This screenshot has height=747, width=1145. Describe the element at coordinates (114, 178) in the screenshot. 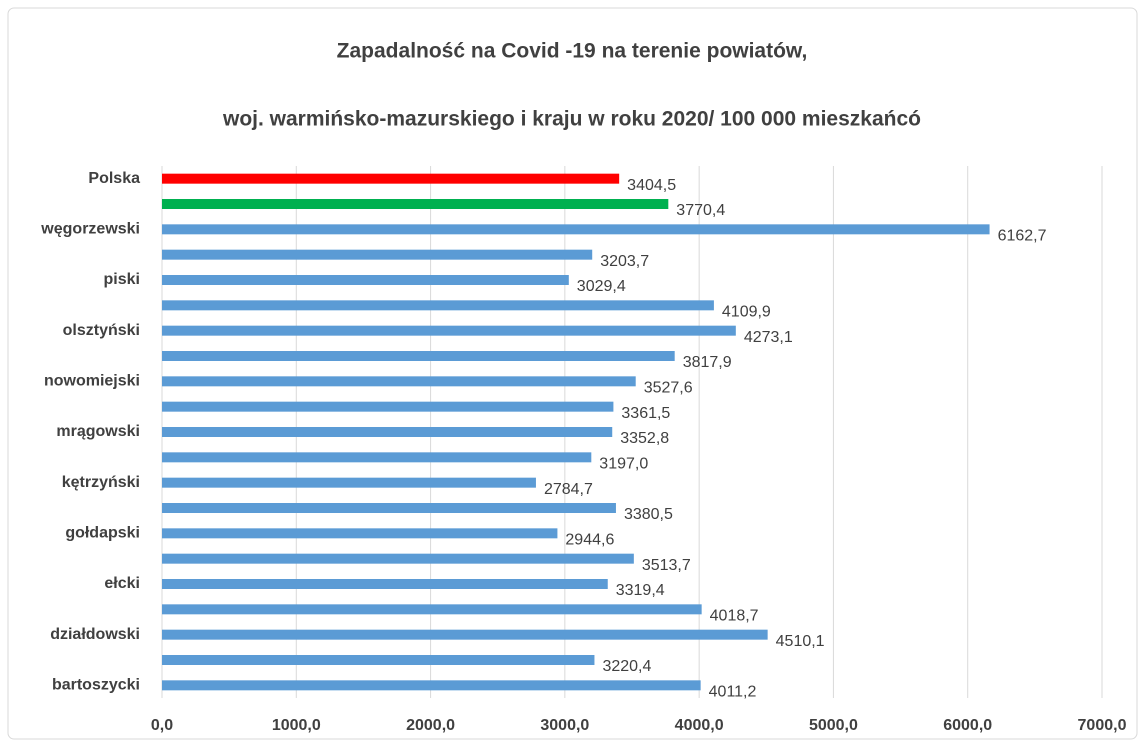

I see `y-tick-label: Polska` at that location.